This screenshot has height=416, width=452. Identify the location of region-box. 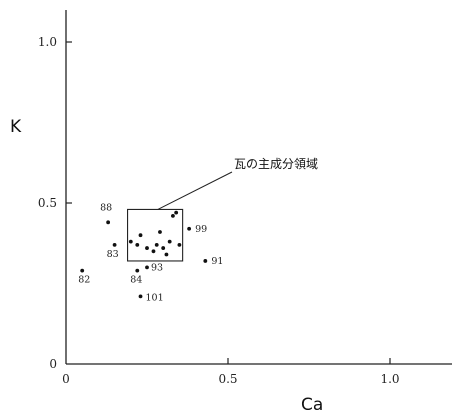
(155, 235).